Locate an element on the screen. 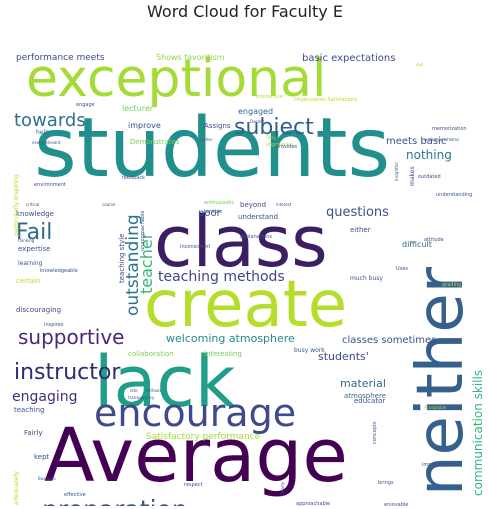 Image resolution: width=490 pixels, height=509 pixels. word-concepts: concepts is located at coordinates (375, 432).